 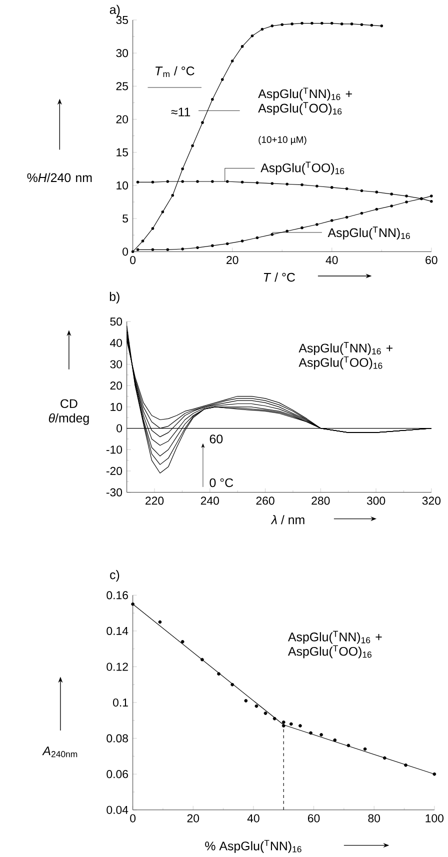 I want to click on y-tick-label: 0.14, so click(x=117, y=631).